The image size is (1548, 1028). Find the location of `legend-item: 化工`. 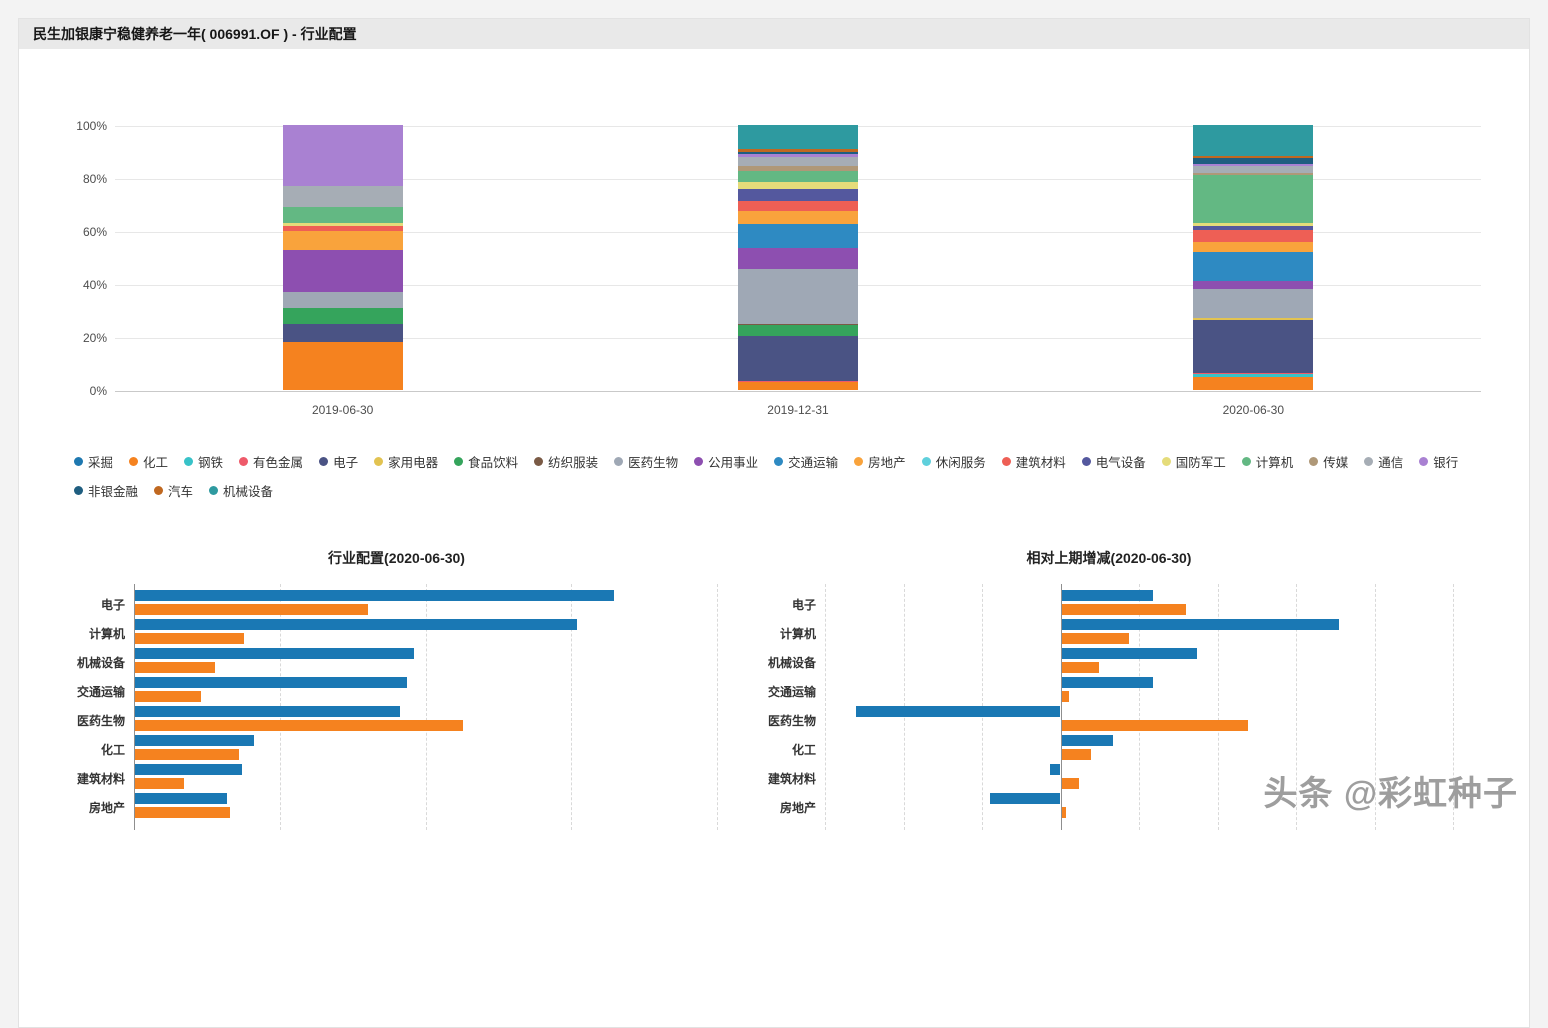

legend-item: 化工 is located at coordinates (148, 461).